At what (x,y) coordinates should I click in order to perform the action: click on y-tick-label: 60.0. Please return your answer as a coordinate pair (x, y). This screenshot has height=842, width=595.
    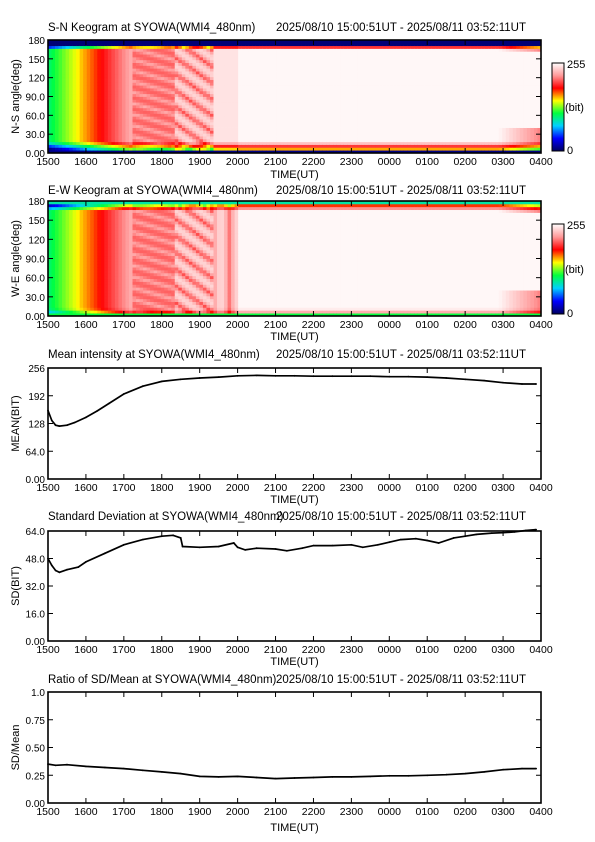
    Looking at the image, I should click on (36, 279).